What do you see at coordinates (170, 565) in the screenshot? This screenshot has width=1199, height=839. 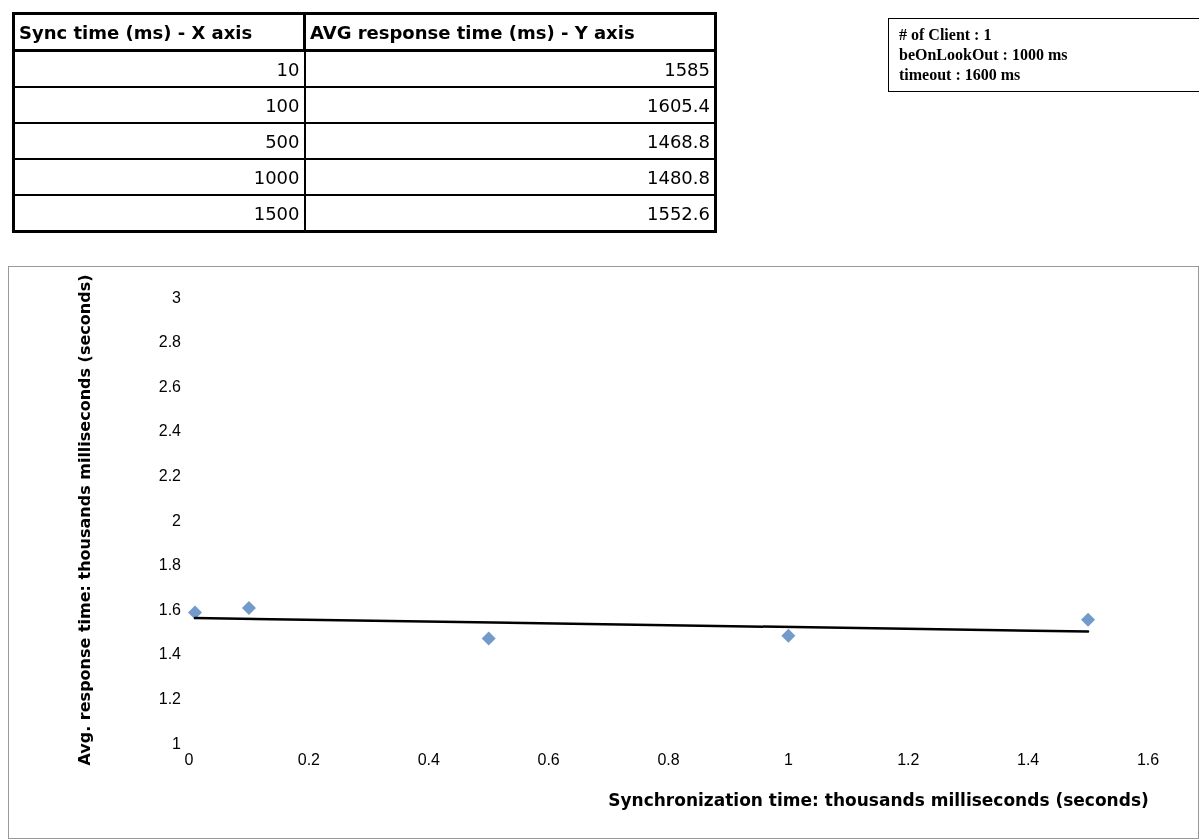 I see `y-tick-label: 1.8` at bounding box center [170, 565].